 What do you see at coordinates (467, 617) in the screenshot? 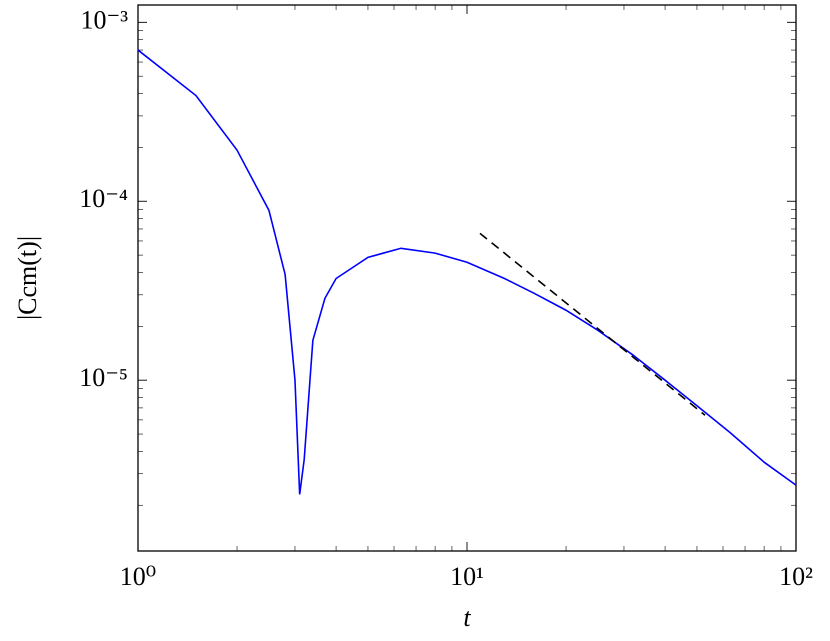
I see `x-axis-label: t` at bounding box center [467, 617].